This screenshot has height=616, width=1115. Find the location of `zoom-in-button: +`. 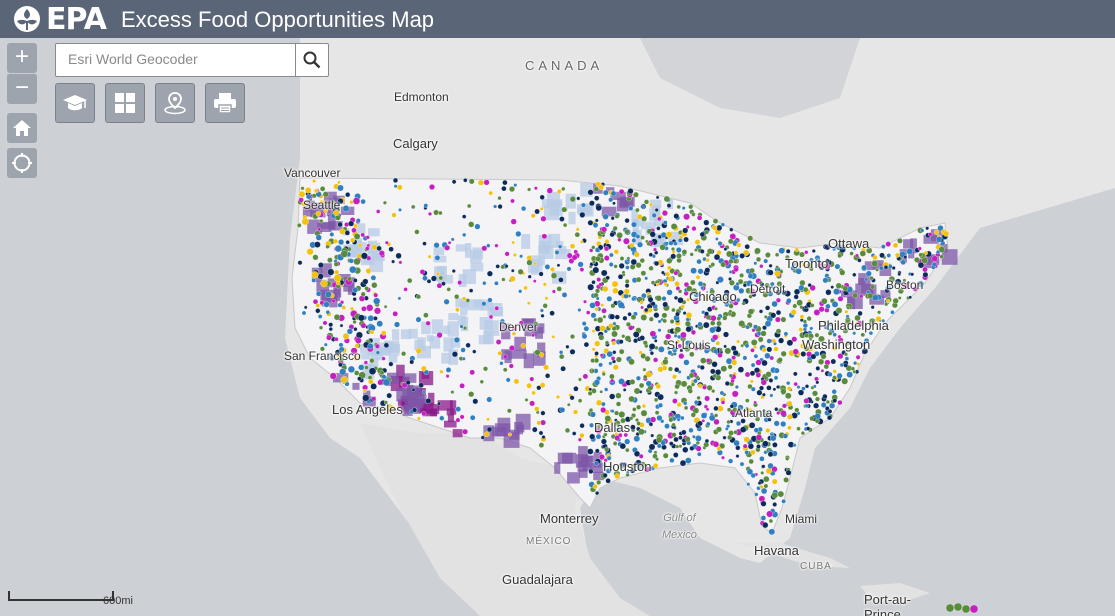

zoom-in-button: + is located at coordinates (22, 58).